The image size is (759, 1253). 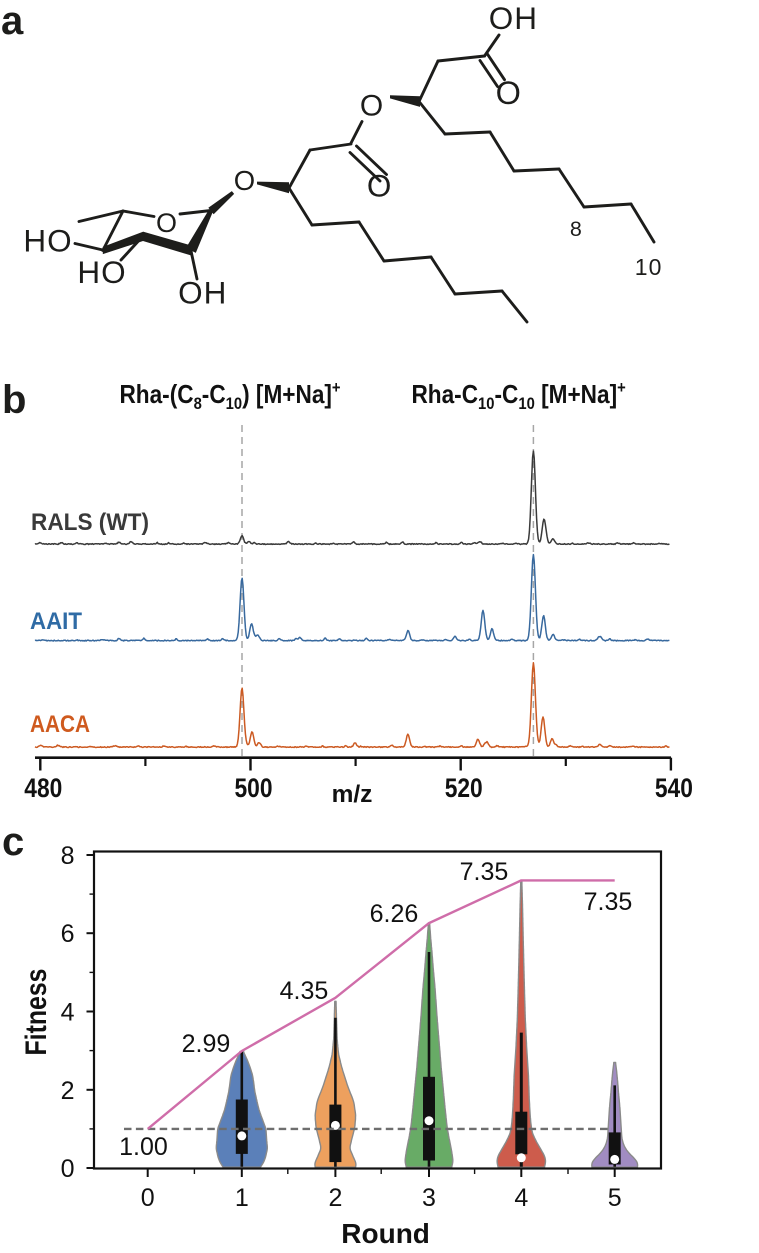 I want to click on svg-text: c, so click(x=13, y=842).